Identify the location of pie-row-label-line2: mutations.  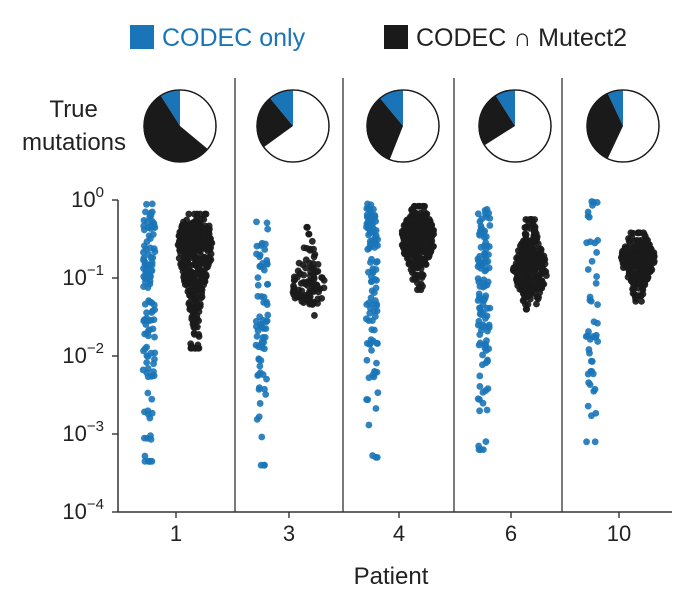
(74, 142).